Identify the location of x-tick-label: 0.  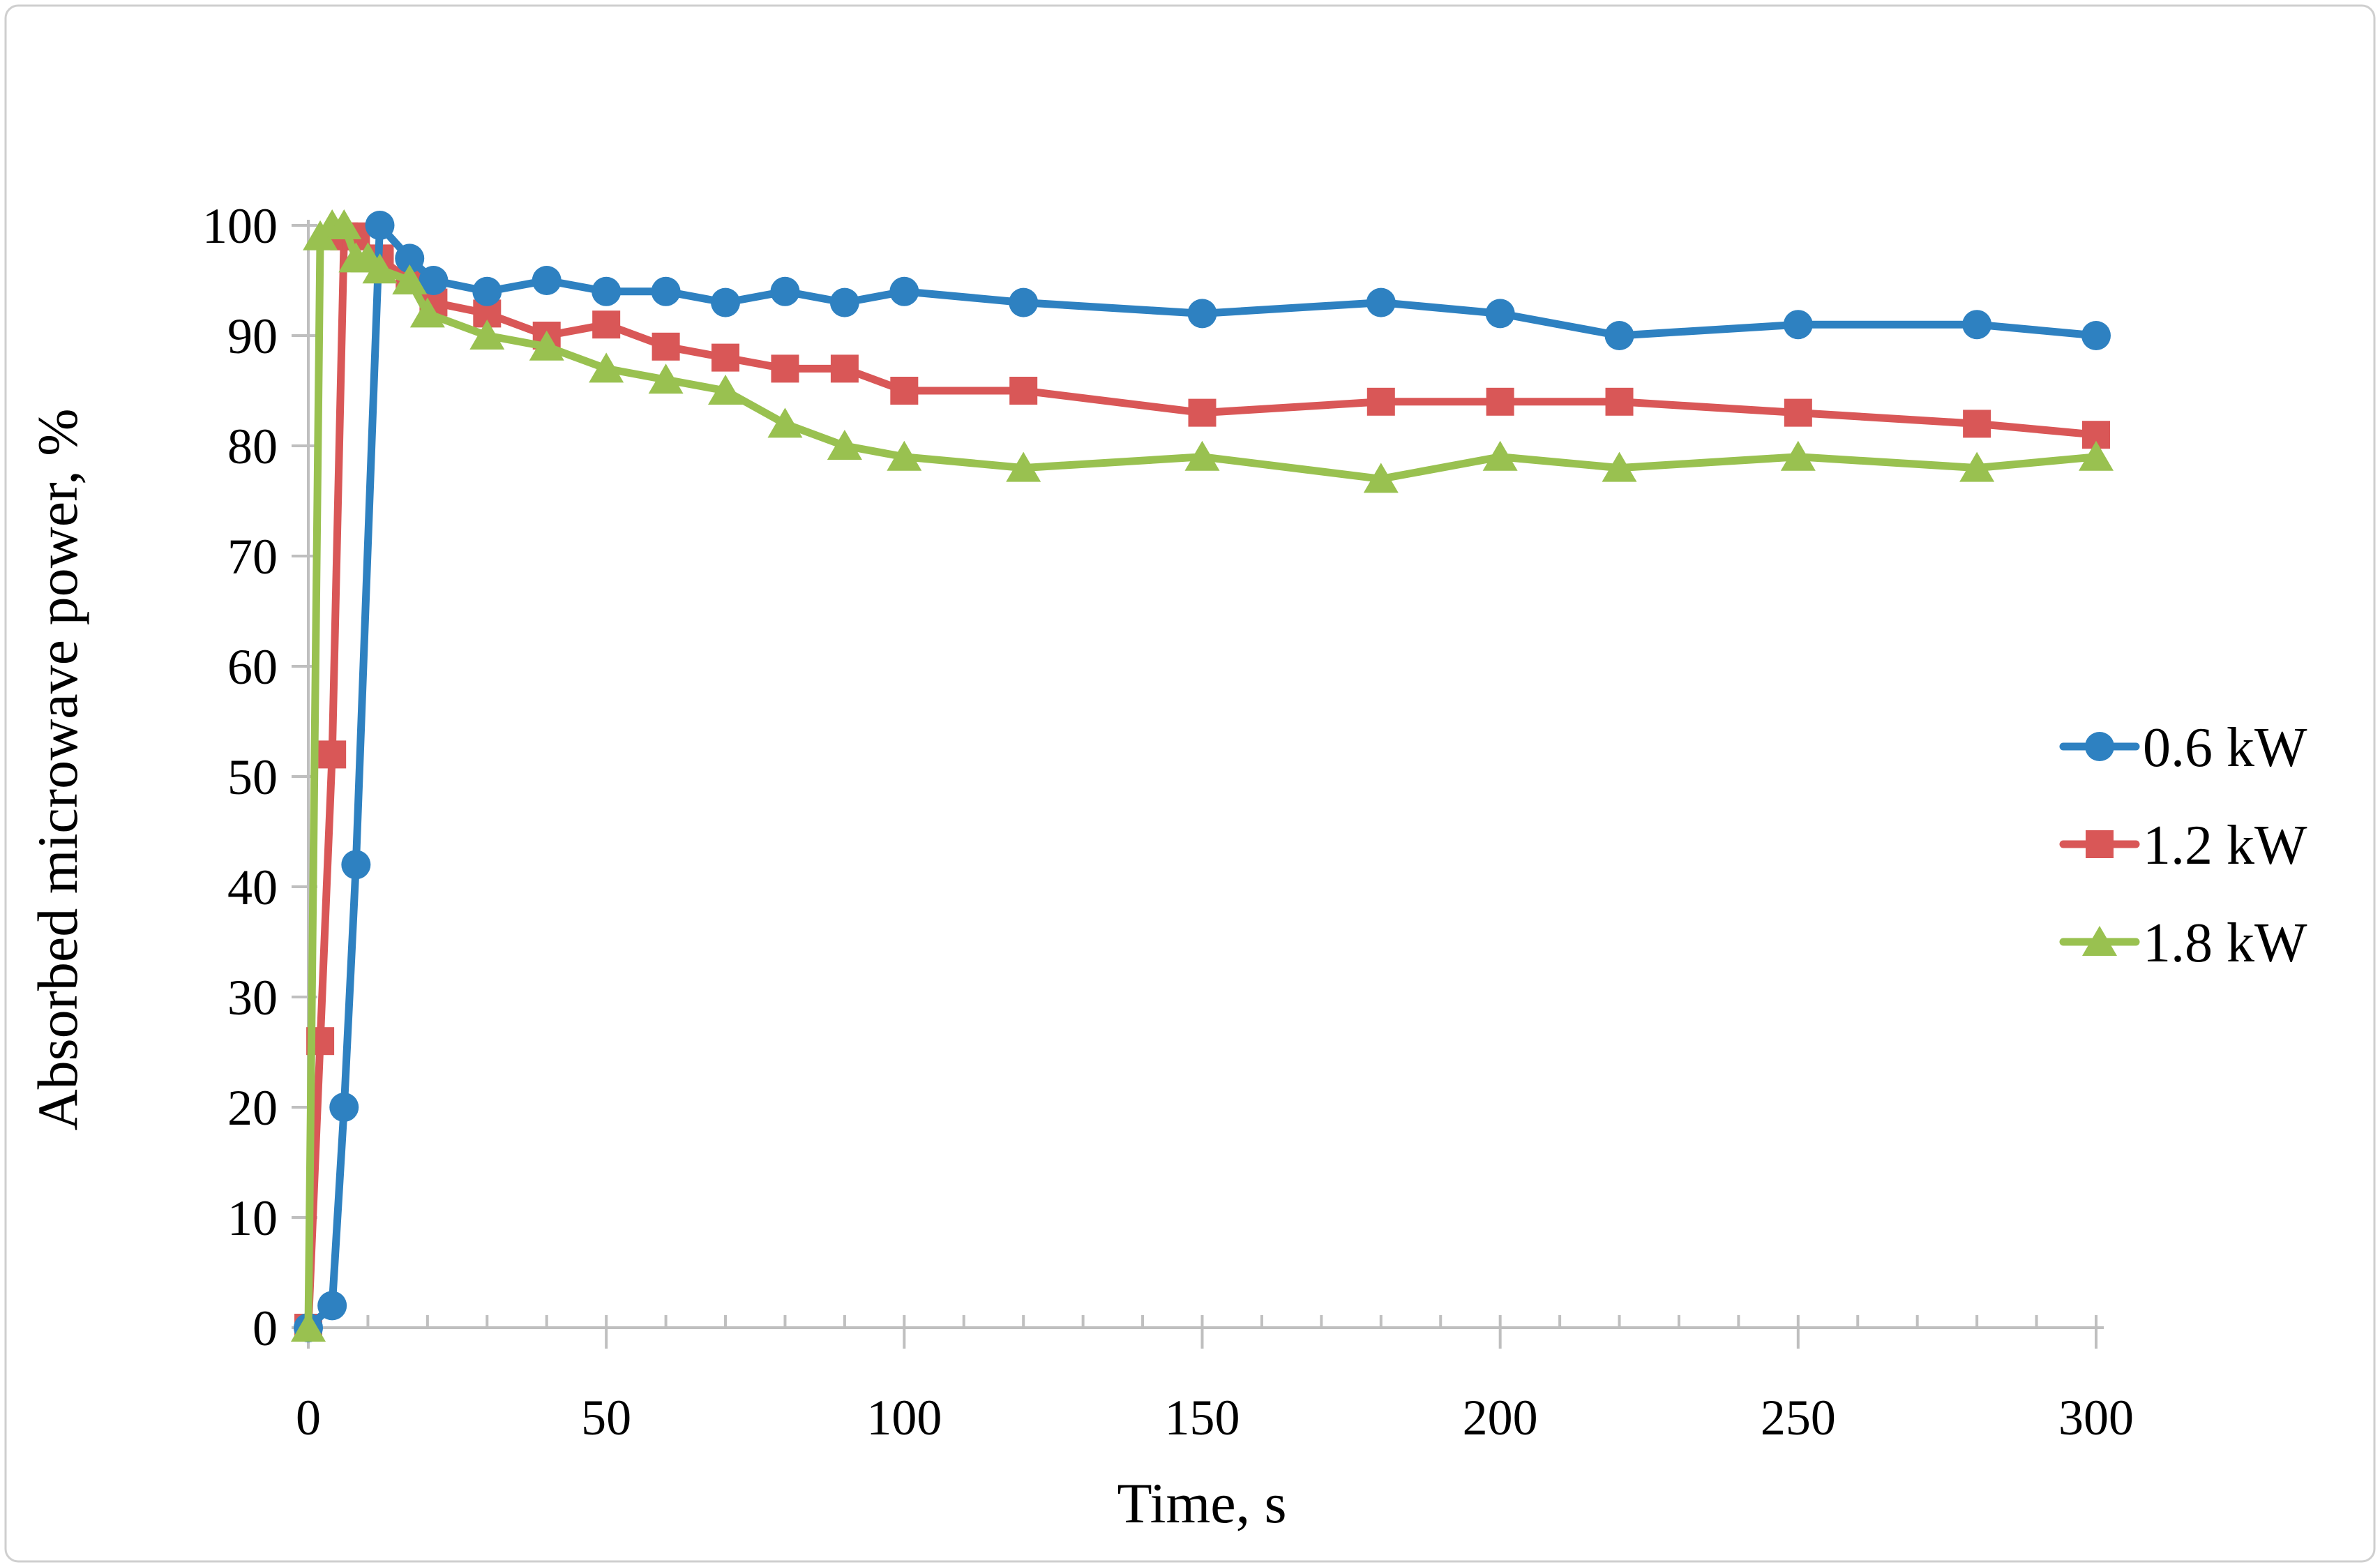
(308, 1418).